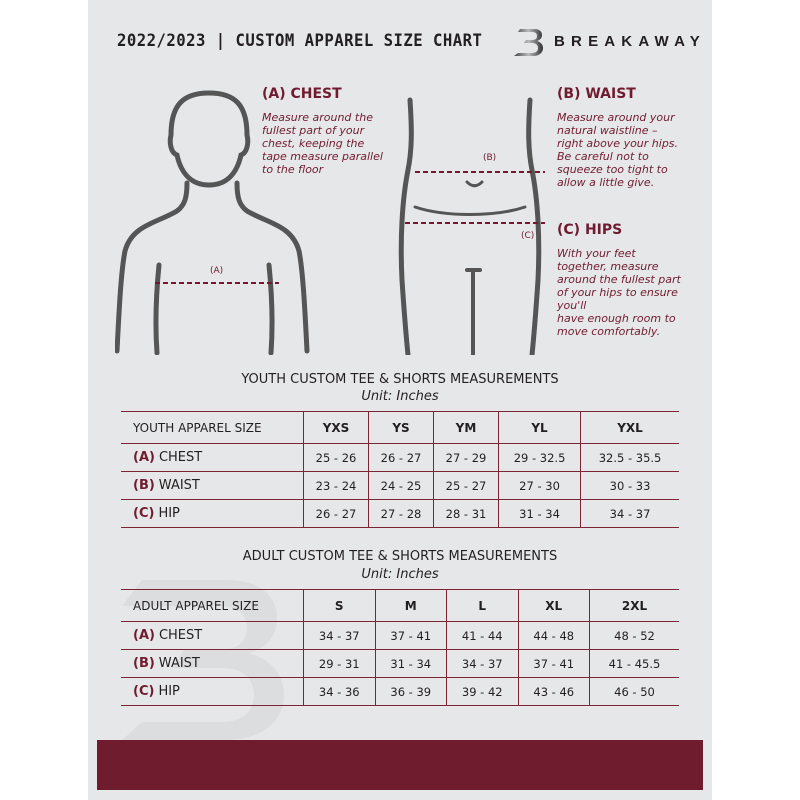 This screenshot has height=800, width=800. I want to click on chest-figure-illustration, so click(212, 222).